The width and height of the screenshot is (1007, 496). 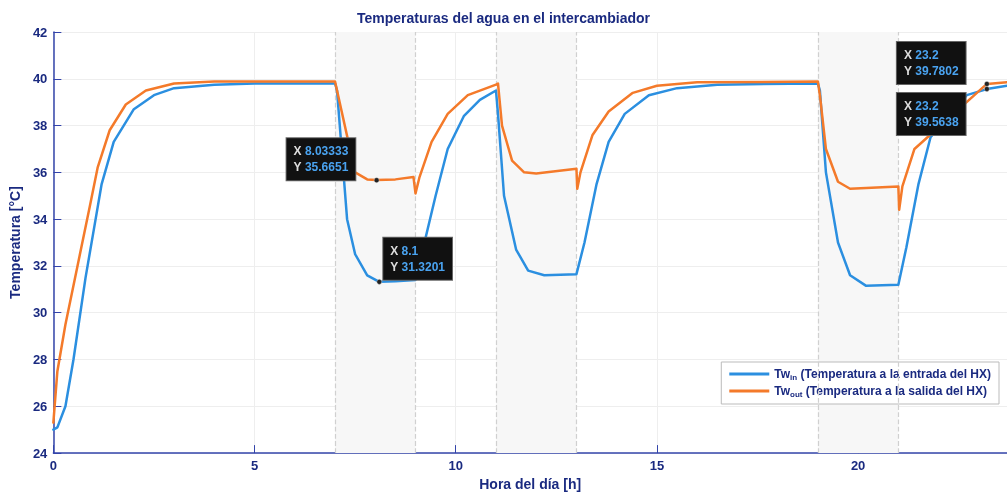 What do you see at coordinates (15, 242) in the screenshot?
I see `y-axis-title: Temperatura [°C]` at bounding box center [15, 242].